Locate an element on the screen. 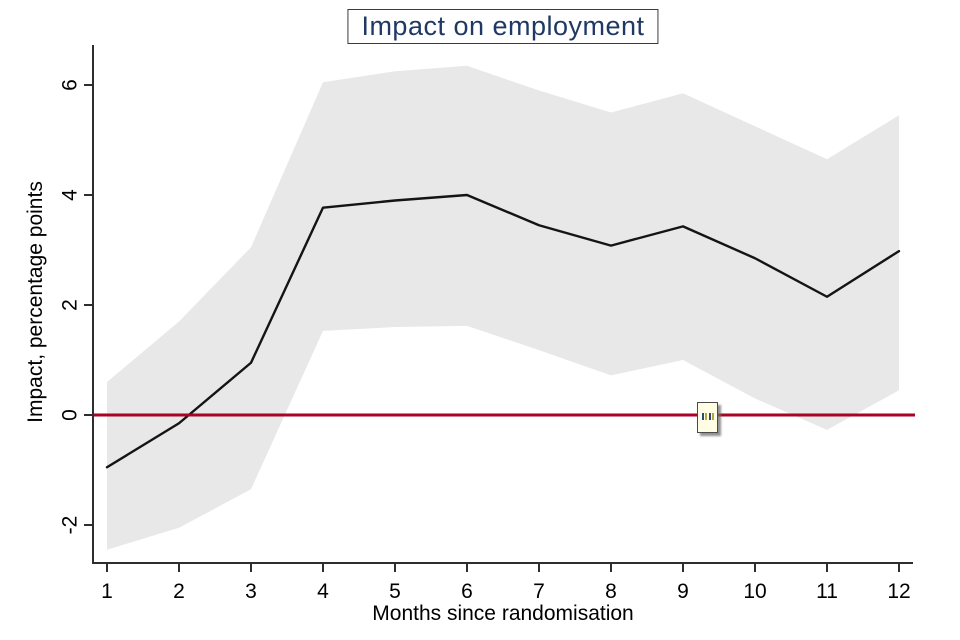 The height and width of the screenshot is (640, 960). note-annotation-icon is located at coordinates (707, 417).